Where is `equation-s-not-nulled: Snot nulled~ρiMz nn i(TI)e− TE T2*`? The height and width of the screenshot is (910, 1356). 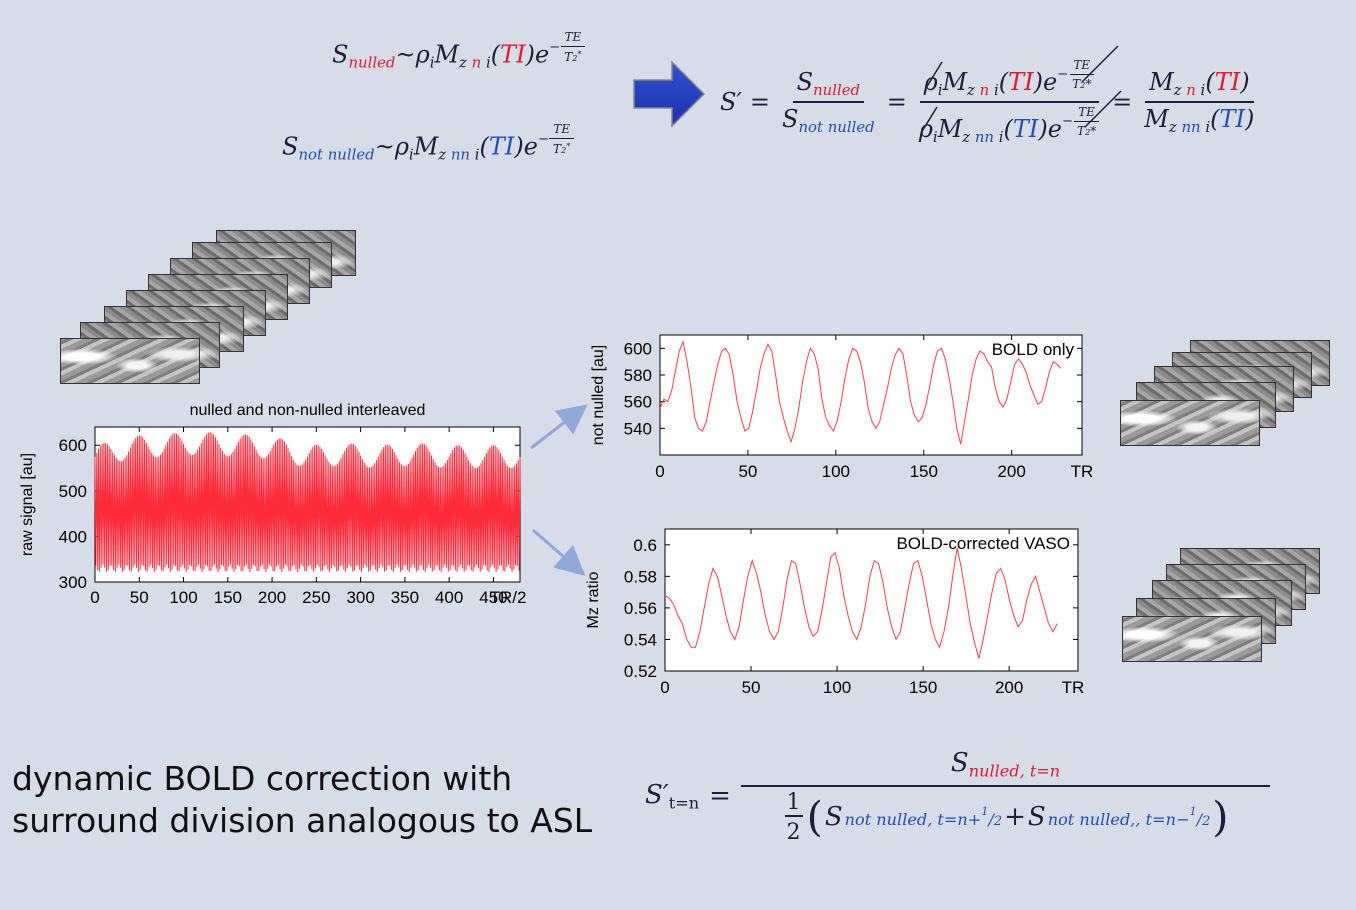
equation-s-not-nulled: Snot nulled~ρiMz nn i(TI)e− TE T2* is located at coordinates (428, 143).